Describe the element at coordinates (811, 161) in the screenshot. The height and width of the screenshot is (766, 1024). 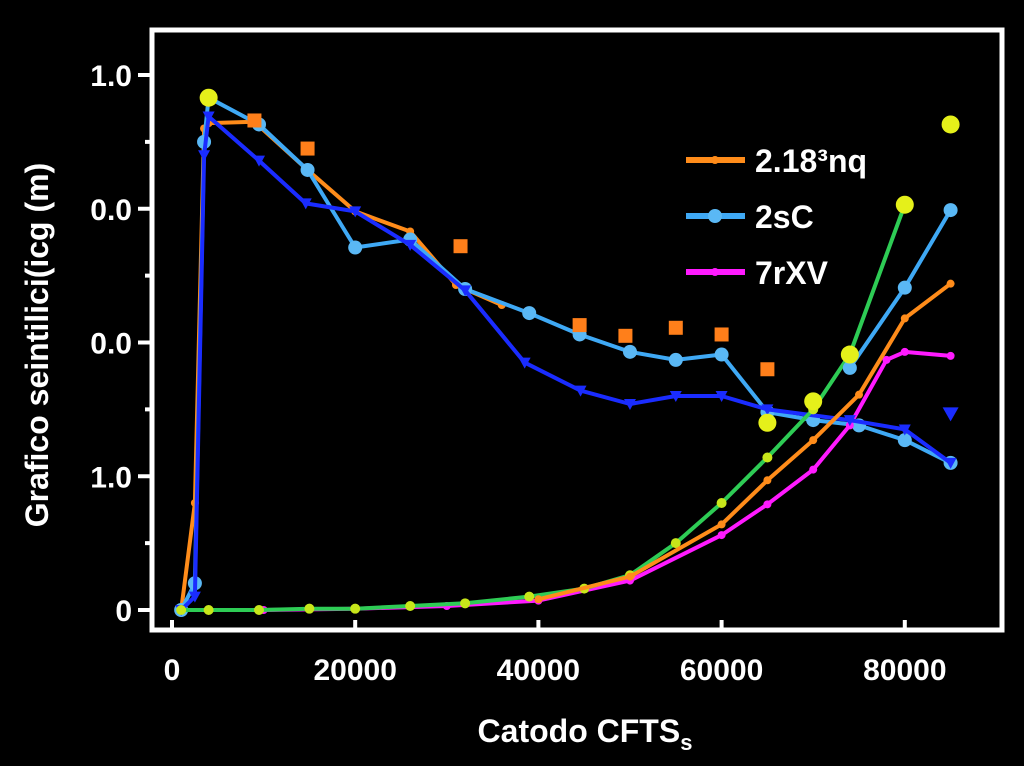
I see `legend-label: 2.18³nq` at that location.